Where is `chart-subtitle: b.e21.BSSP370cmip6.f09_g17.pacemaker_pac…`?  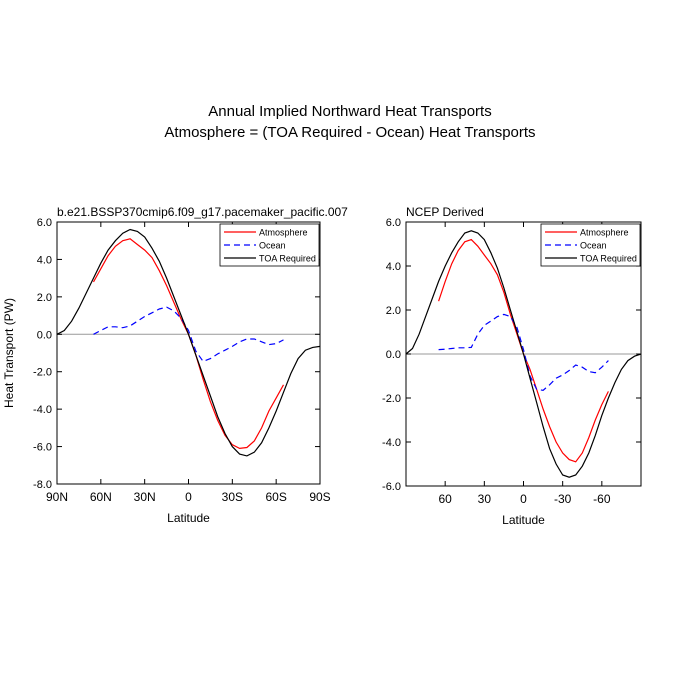
chart-subtitle: b.e21.BSSP370cmip6.f09_g17.pacemaker_pac… is located at coordinates (202, 212).